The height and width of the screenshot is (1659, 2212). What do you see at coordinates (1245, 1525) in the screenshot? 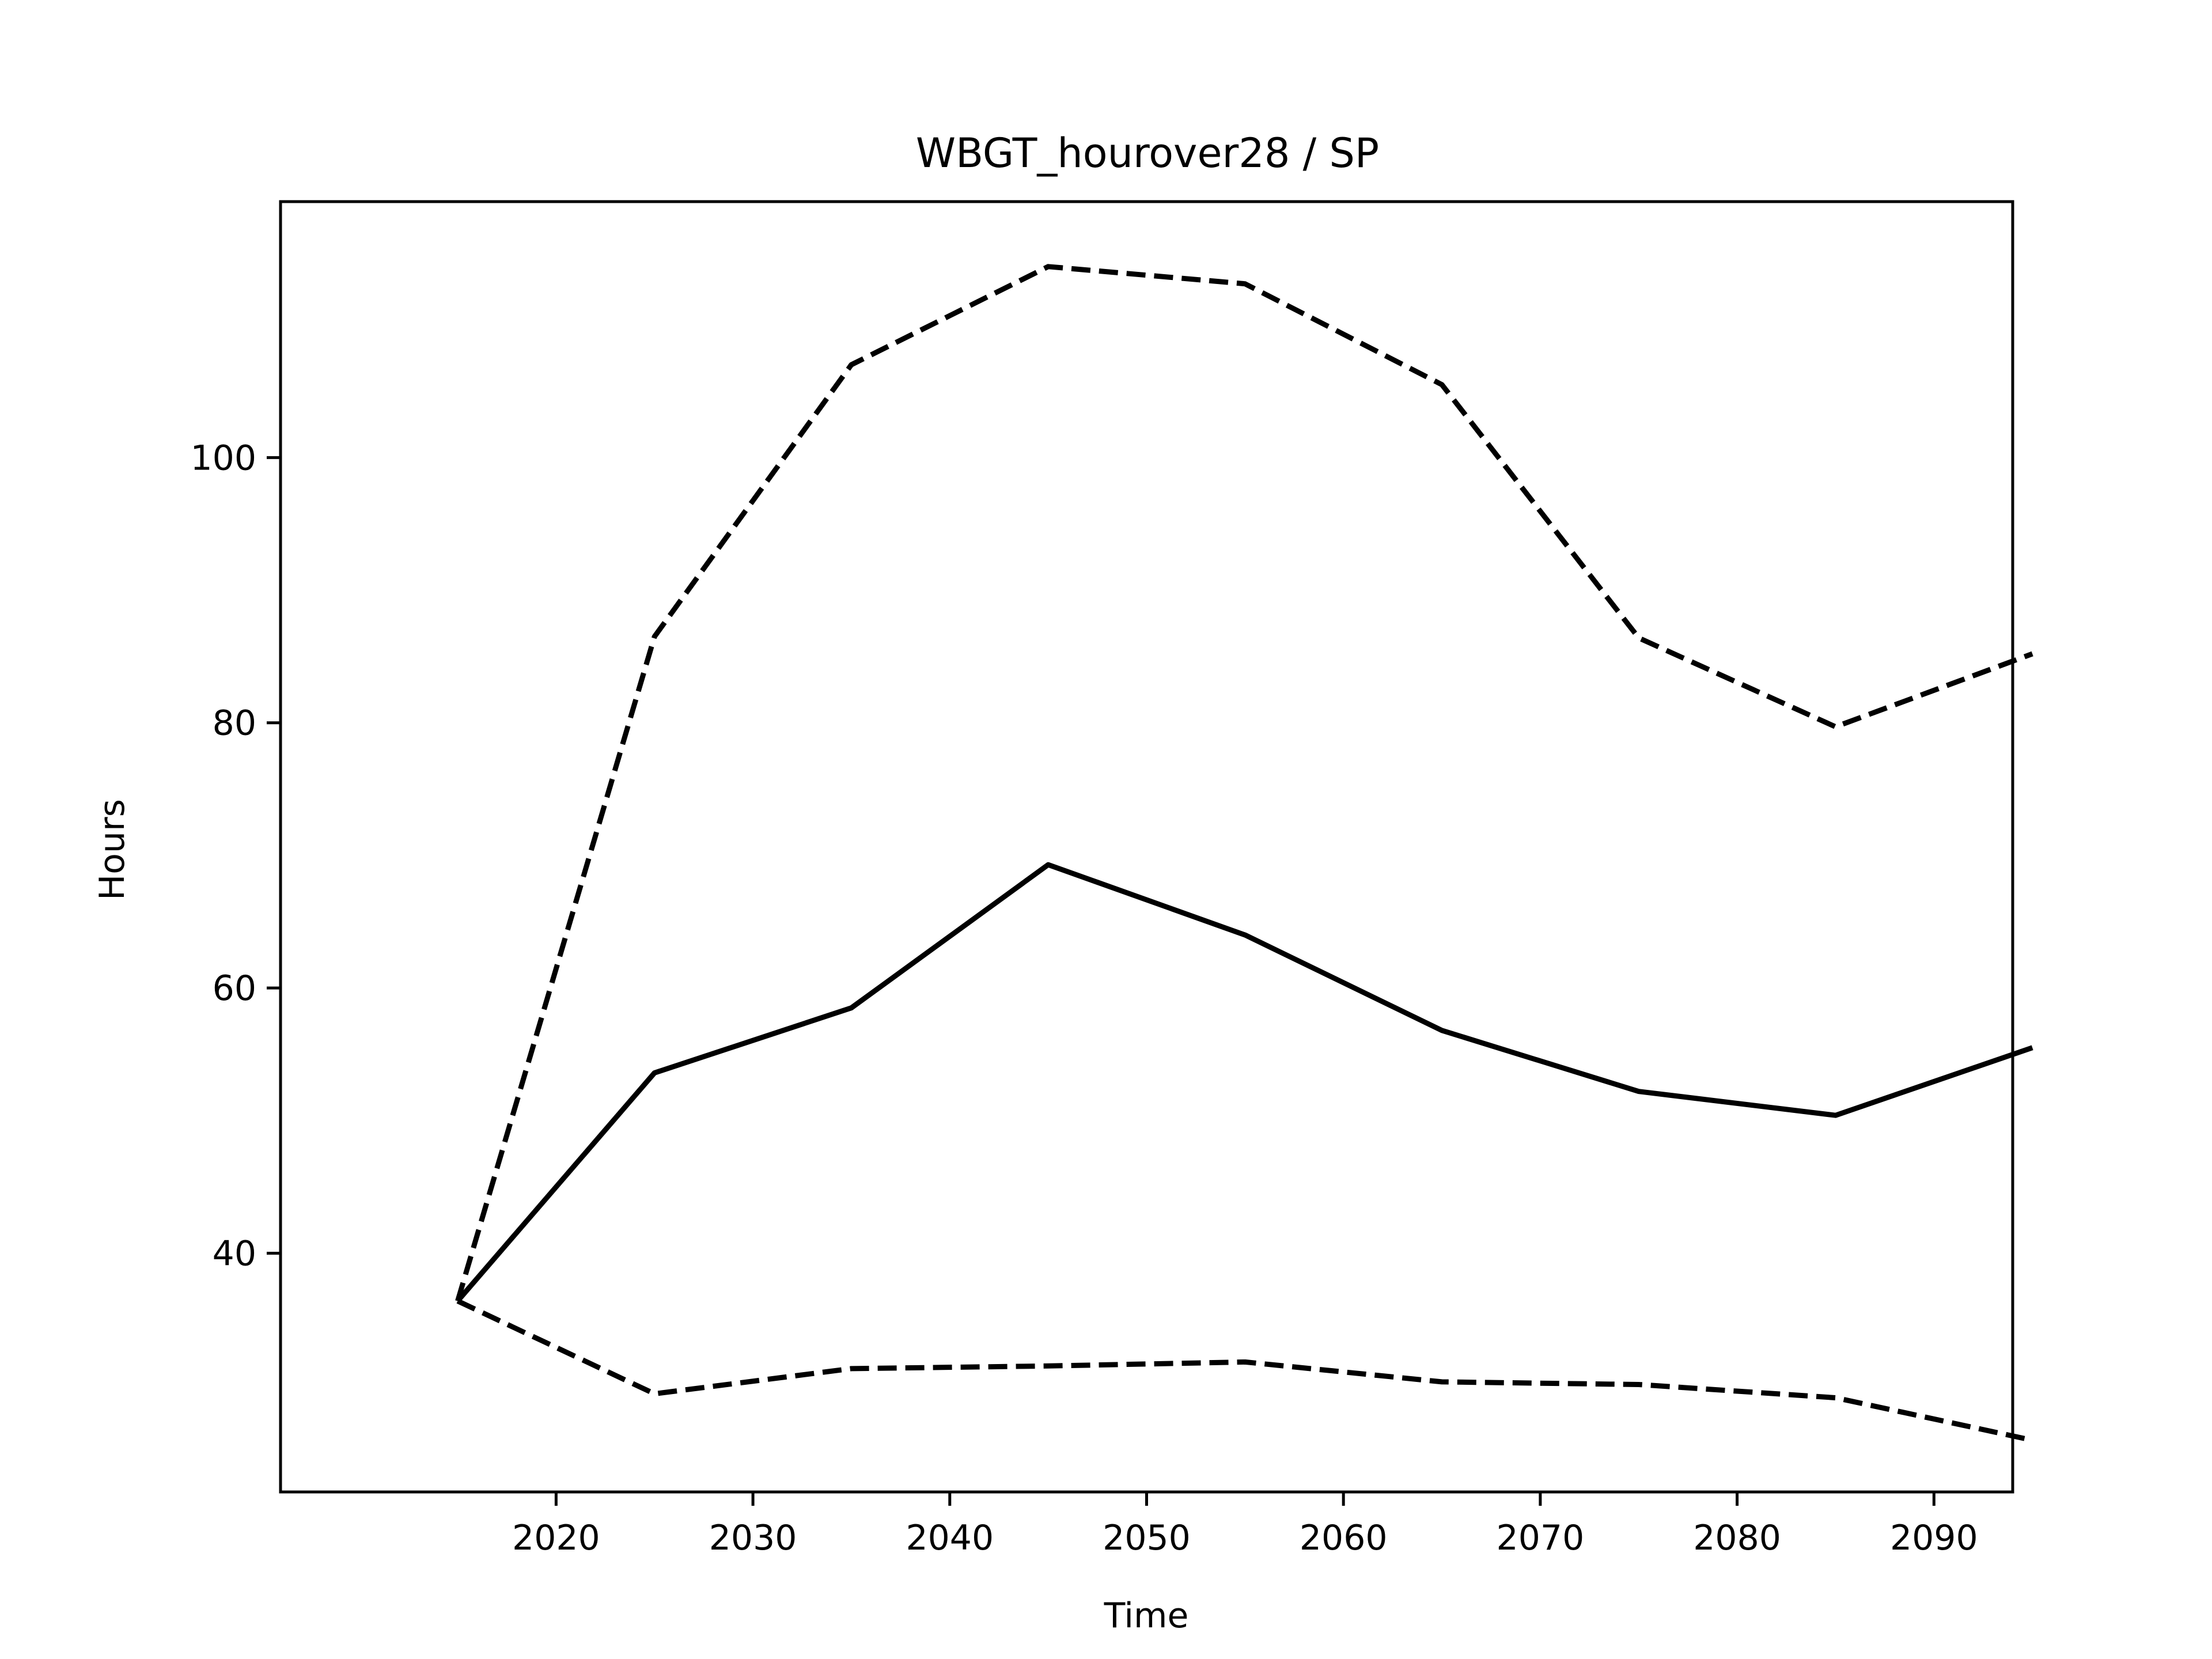
I see `x-axis: 2020 2030 2040 2050 2060 2070 2080 2090` at bounding box center [1245, 1525].